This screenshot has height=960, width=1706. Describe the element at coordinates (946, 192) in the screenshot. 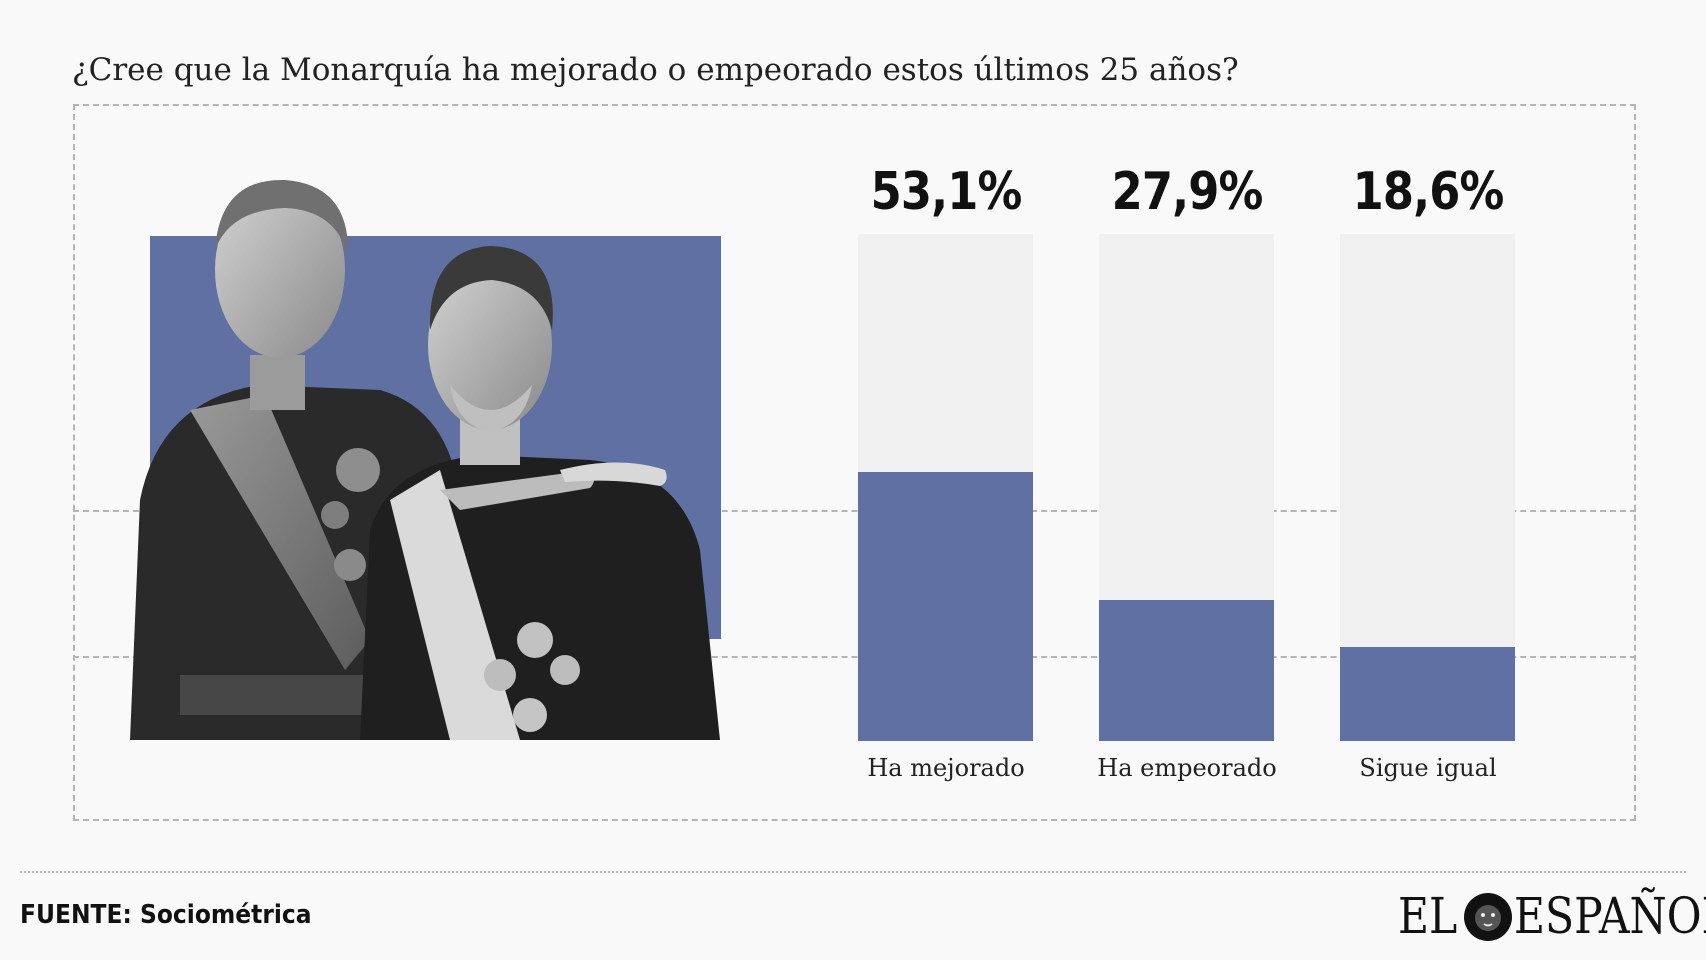

I see `bar-value-label: 53,1%` at that location.